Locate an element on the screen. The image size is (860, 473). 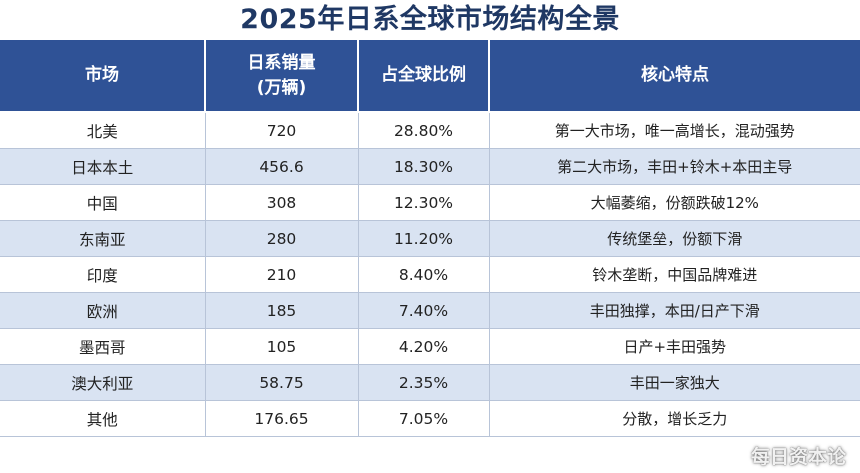
table-row: 澳大利亚 58.75 2.35% 丰田一家独大 is located at coordinates (430, 382).